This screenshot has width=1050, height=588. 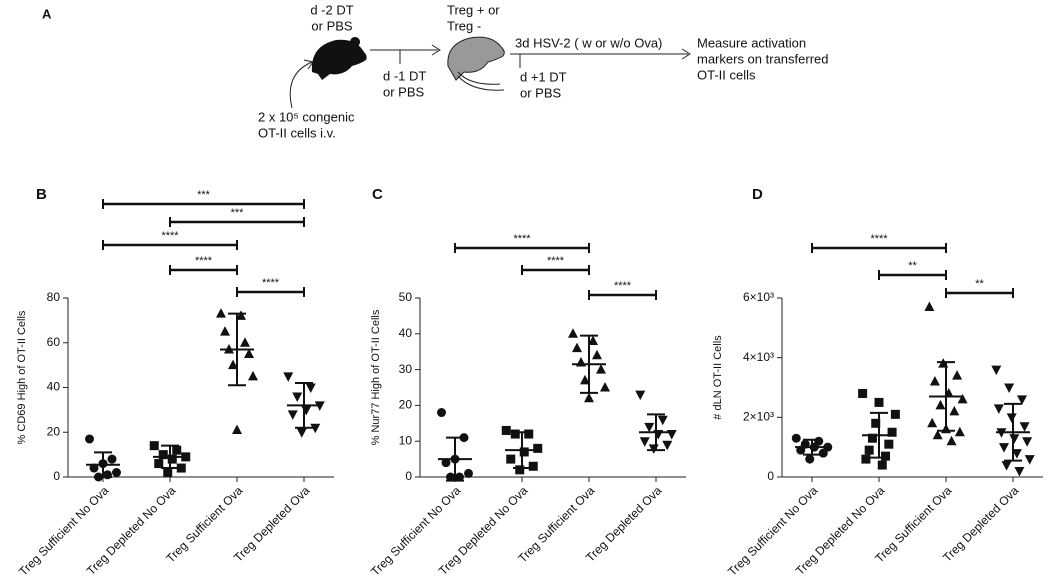 I want to click on x-tick-label: Treg Depleted Ova, so click(x=624, y=524).